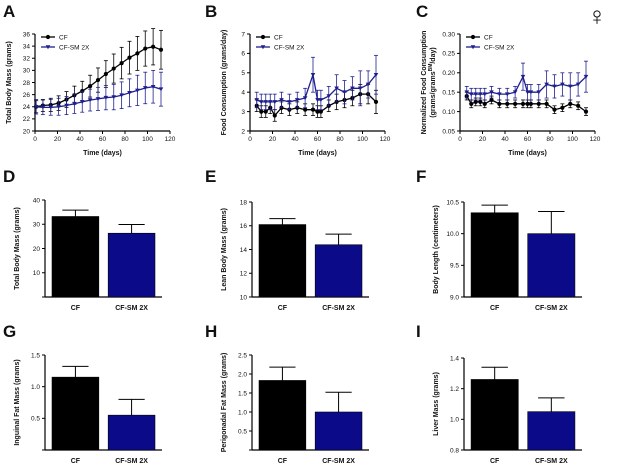 The image size is (617, 465). I want to click on panel-label: F, so click(421, 176).